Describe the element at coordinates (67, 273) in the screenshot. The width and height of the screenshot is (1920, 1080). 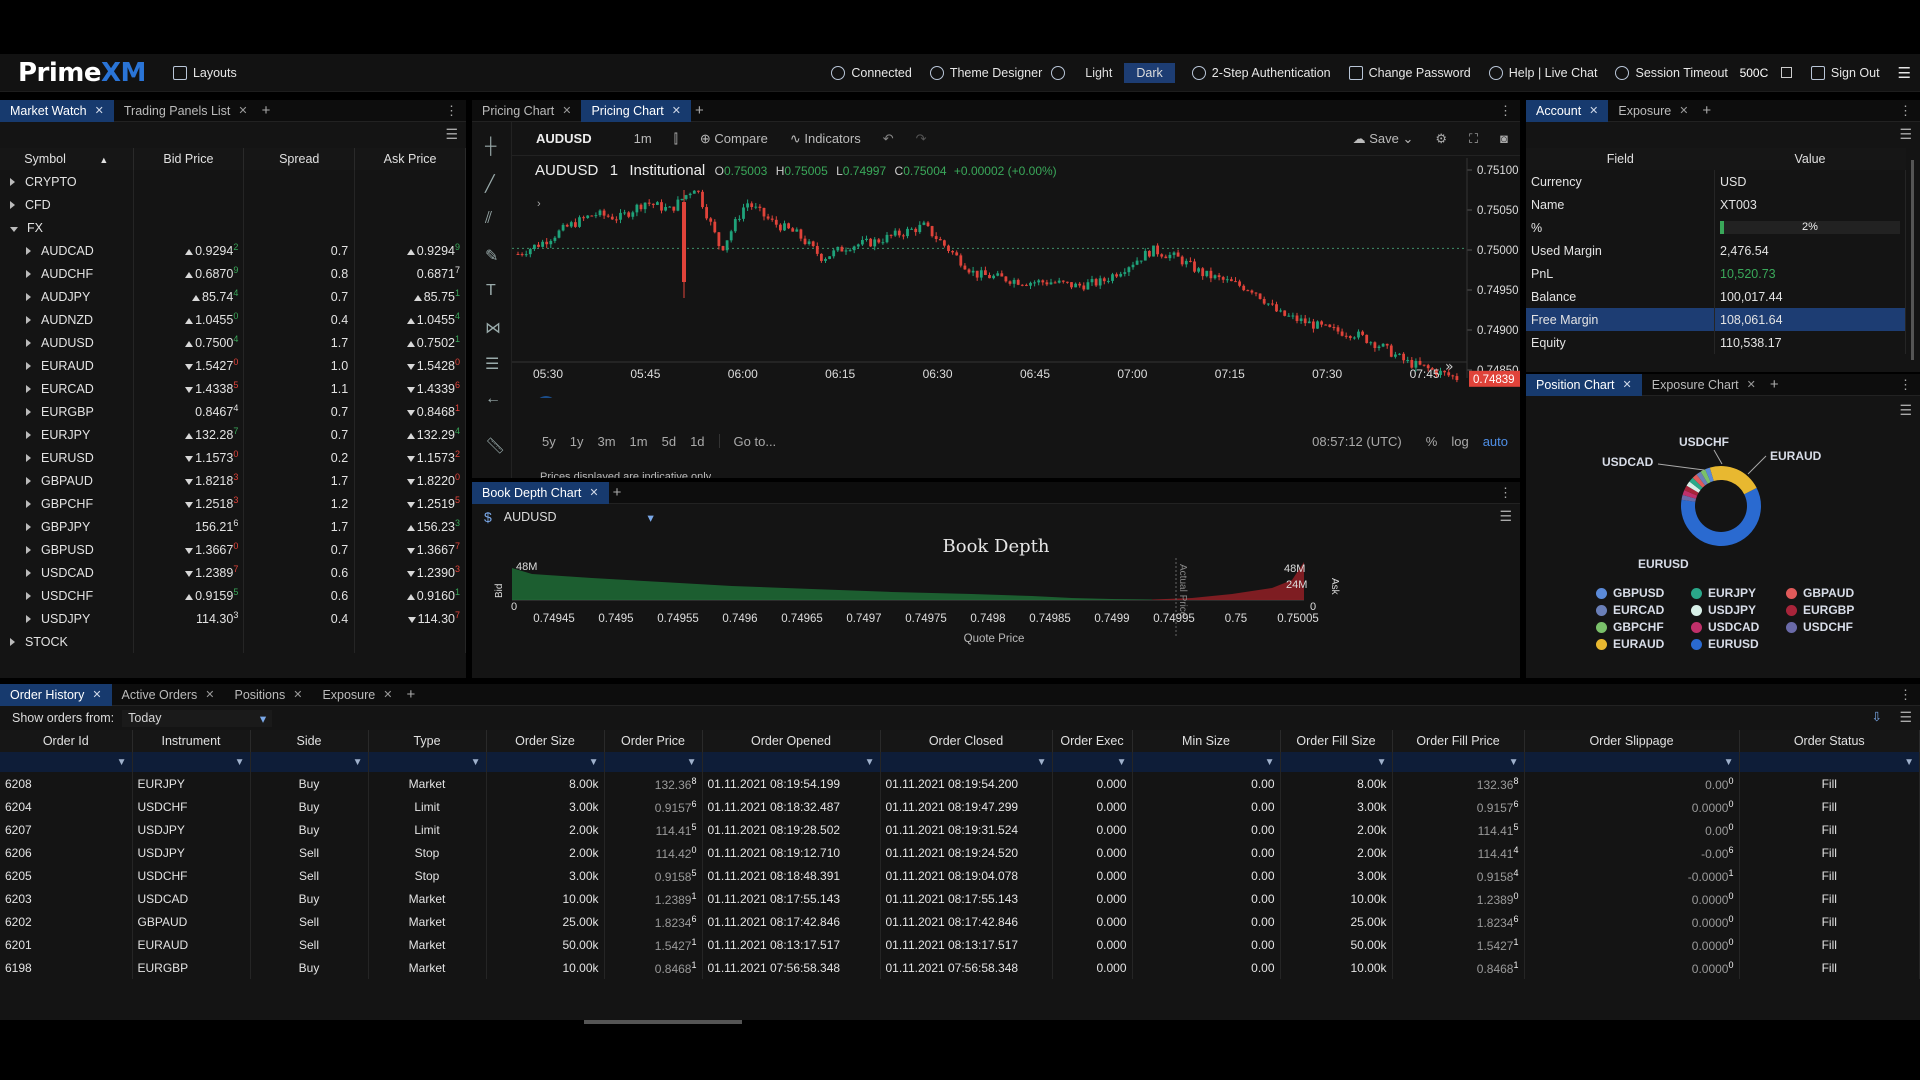
I see `symbol-cell: AUDCHF` at that location.